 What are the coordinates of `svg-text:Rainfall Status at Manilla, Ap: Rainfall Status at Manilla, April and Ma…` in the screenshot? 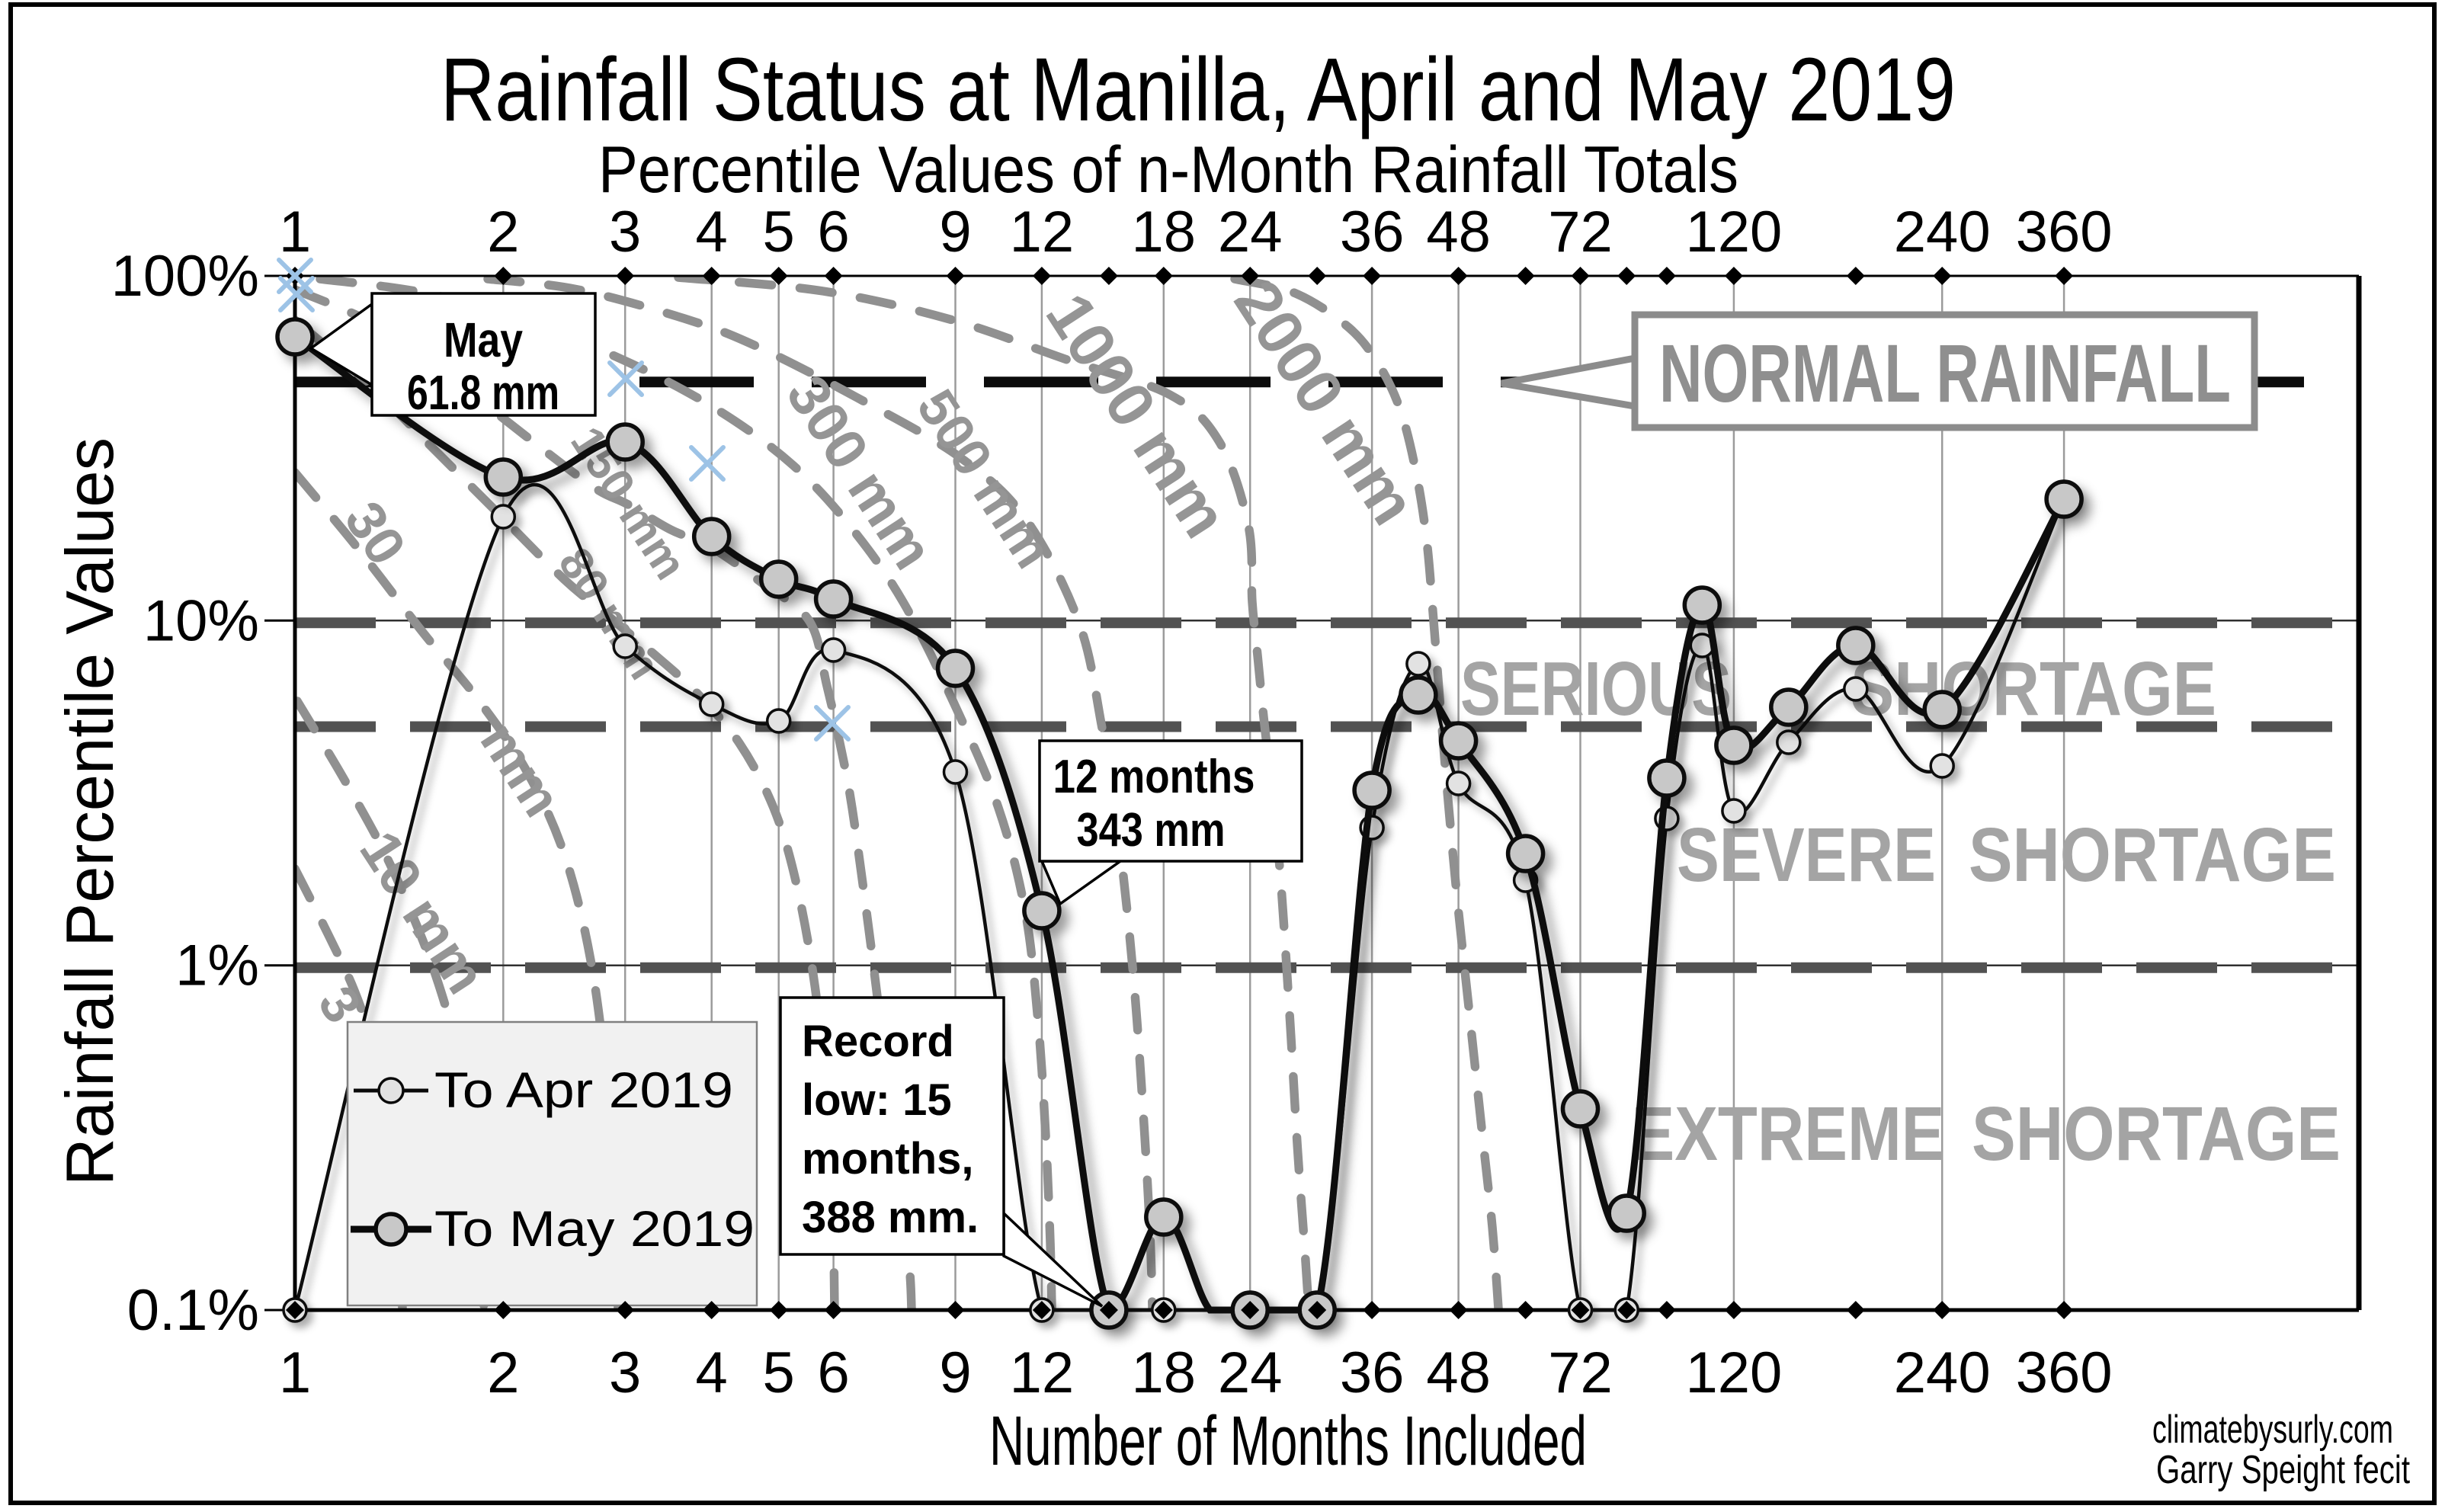 It's located at (1198, 90).